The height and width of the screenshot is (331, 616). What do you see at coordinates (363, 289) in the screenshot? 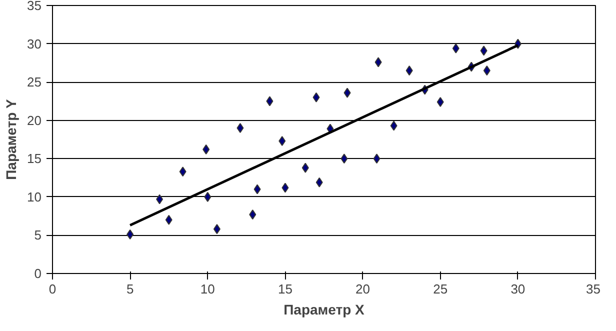
I see `x-tick-label: 20` at bounding box center [363, 289].